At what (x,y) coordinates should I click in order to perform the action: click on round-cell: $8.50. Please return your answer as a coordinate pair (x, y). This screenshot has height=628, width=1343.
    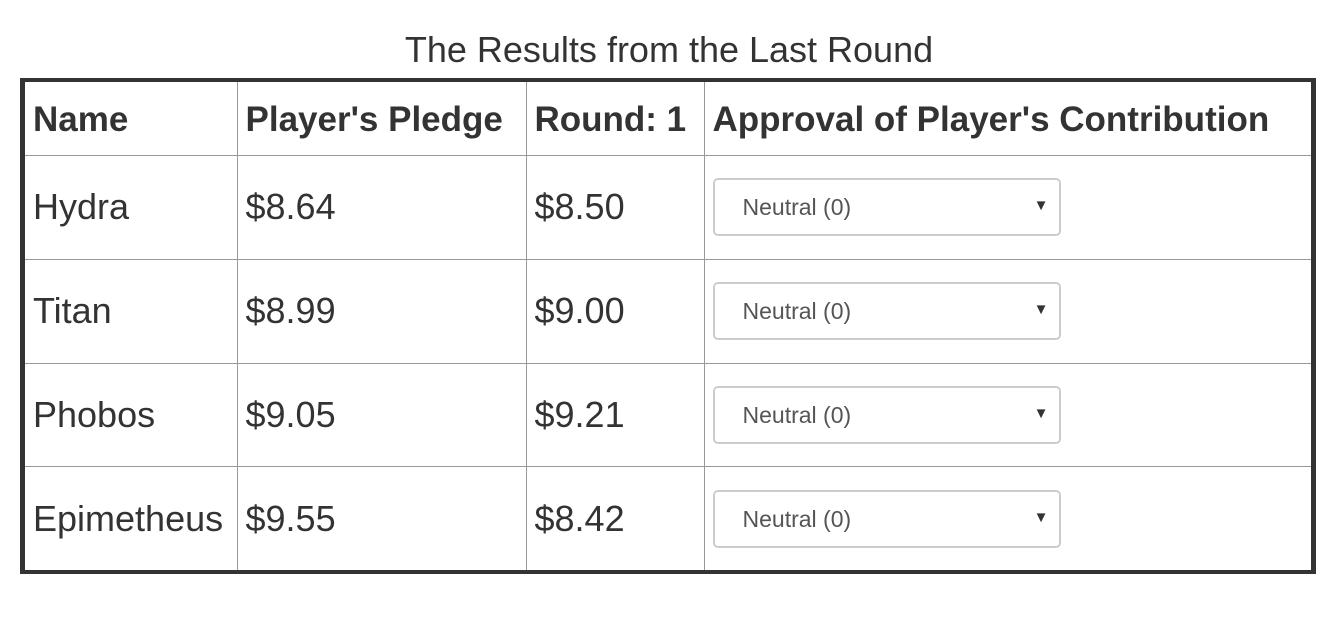
    Looking at the image, I should click on (615, 207).